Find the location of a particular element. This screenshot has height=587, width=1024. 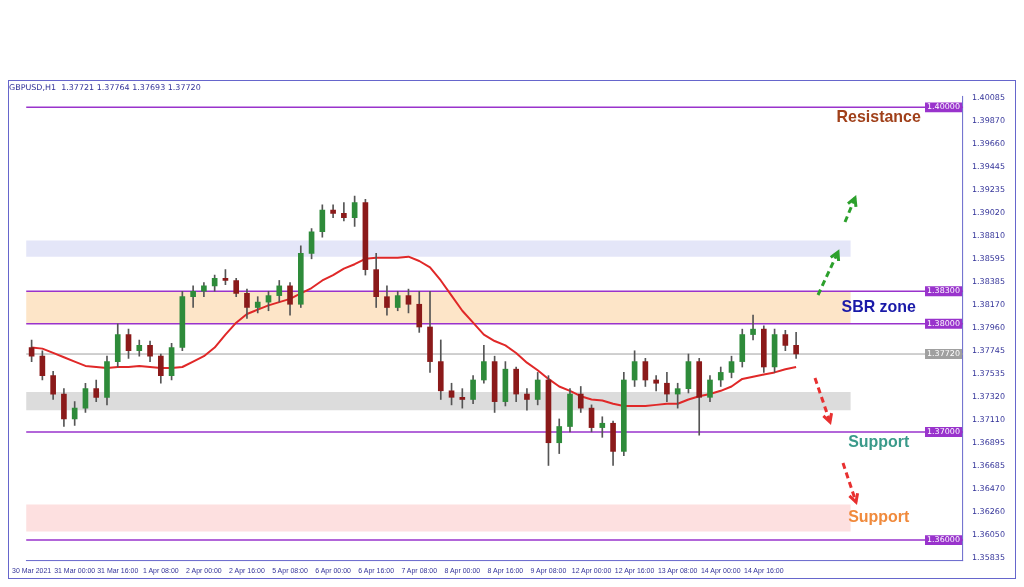

band-label: Support is located at coordinates (879, 517).